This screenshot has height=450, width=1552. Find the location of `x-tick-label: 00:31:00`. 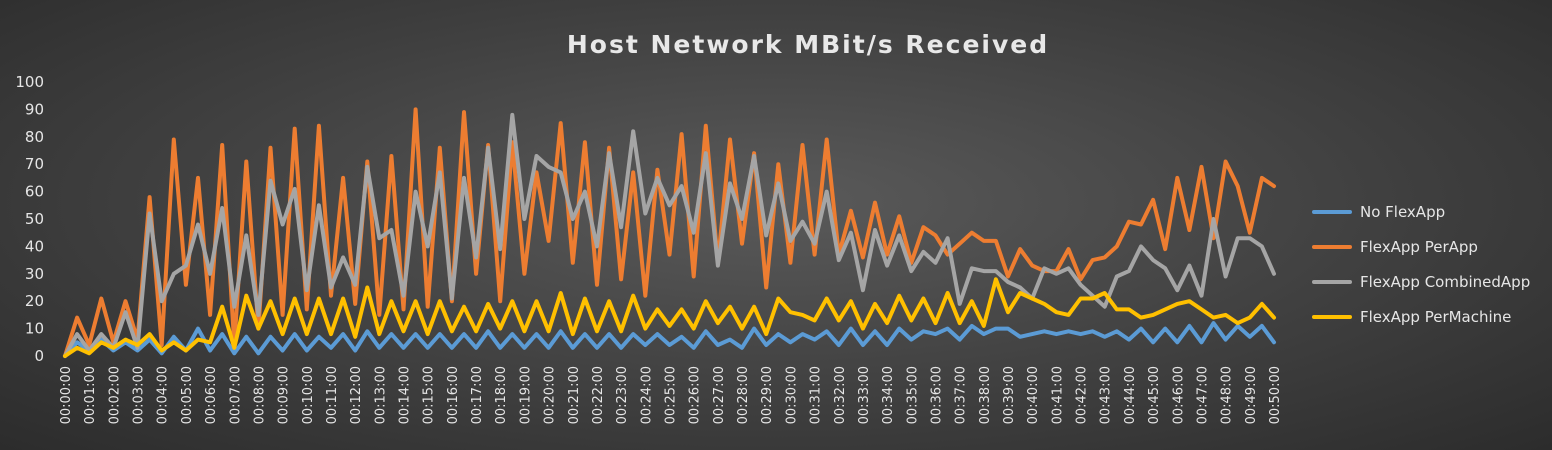

x-tick-label: 00:31:00 is located at coordinates (816, 395).